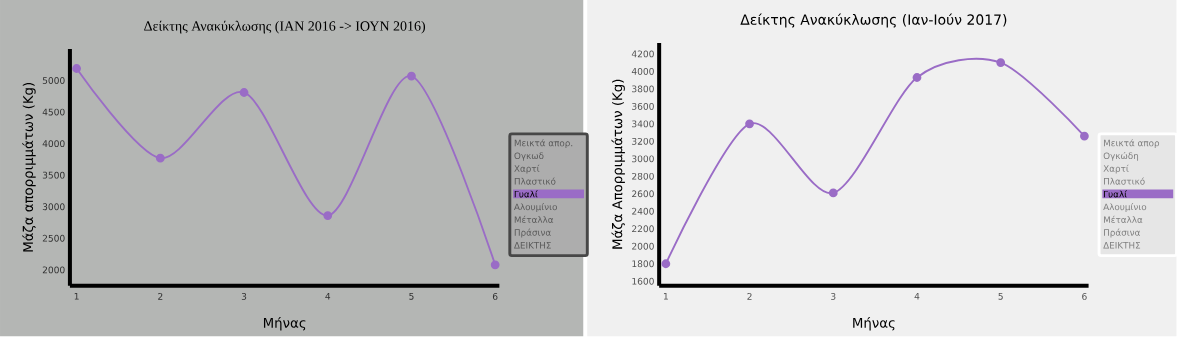  I want to click on y-axis-title: Μάζα απορριμμάτων (Kg), so click(29, 167).